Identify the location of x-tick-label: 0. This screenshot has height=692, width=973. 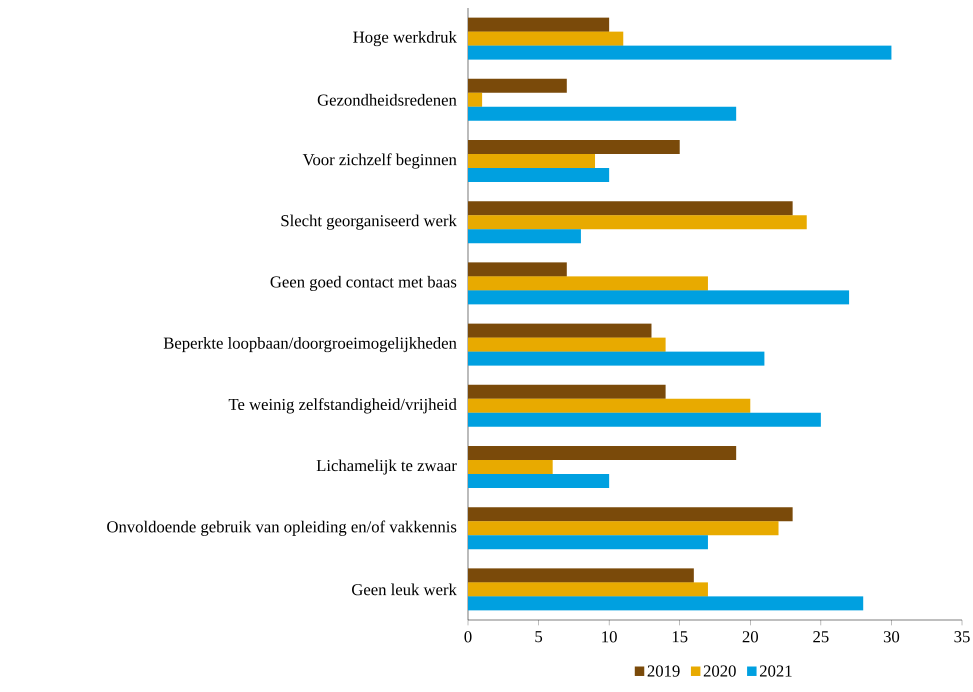
(468, 636).